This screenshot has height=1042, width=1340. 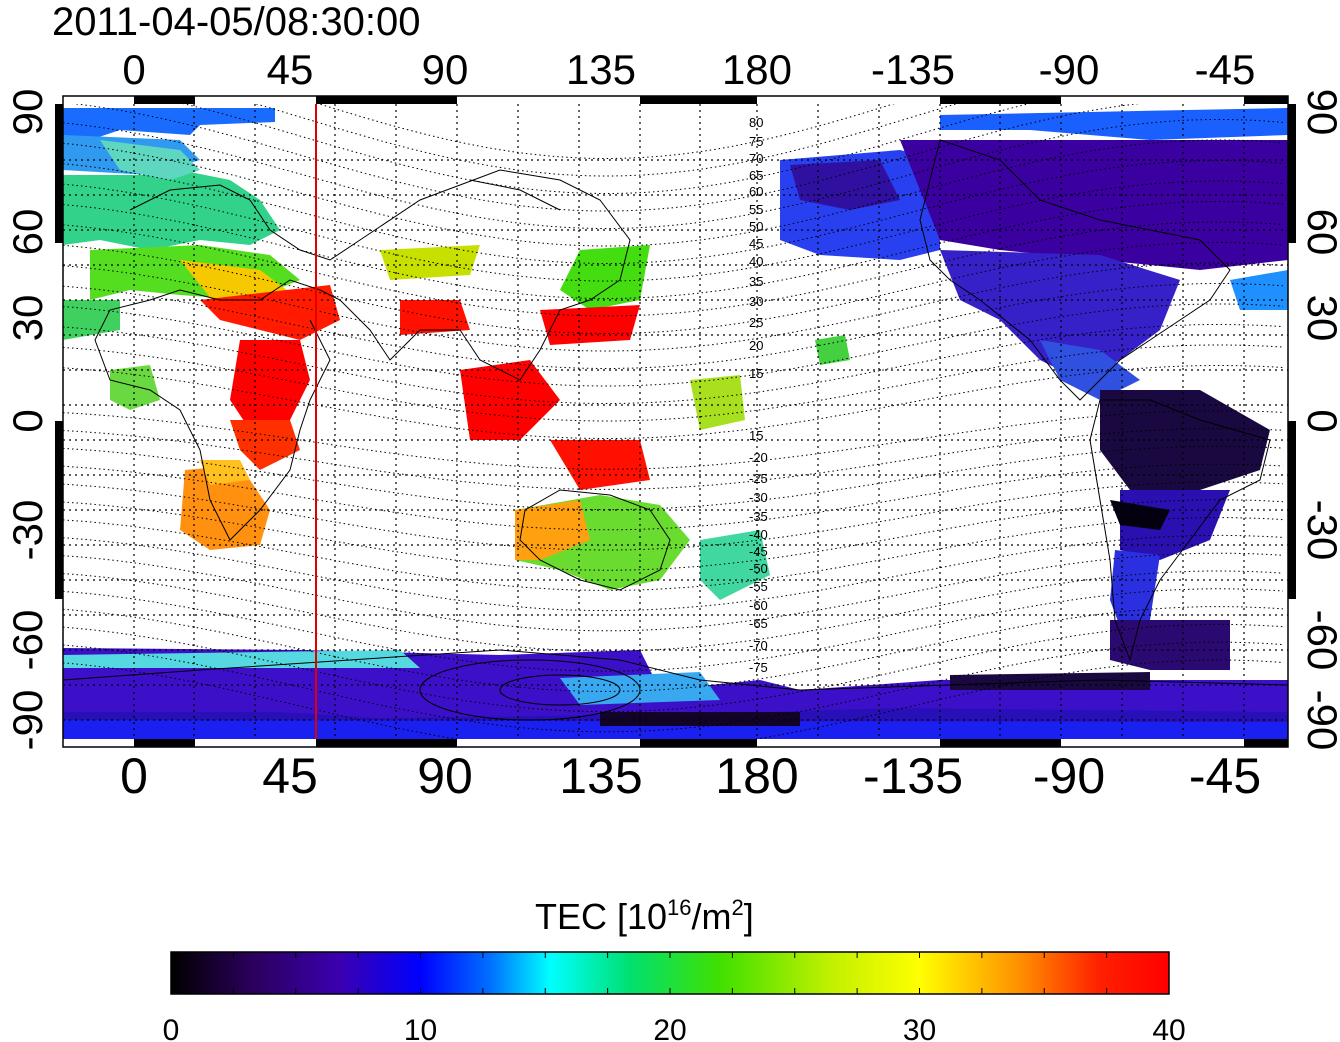 What do you see at coordinates (445, 776) in the screenshot?
I see `bottom-lon-tick-label: 90` at bounding box center [445, 776].